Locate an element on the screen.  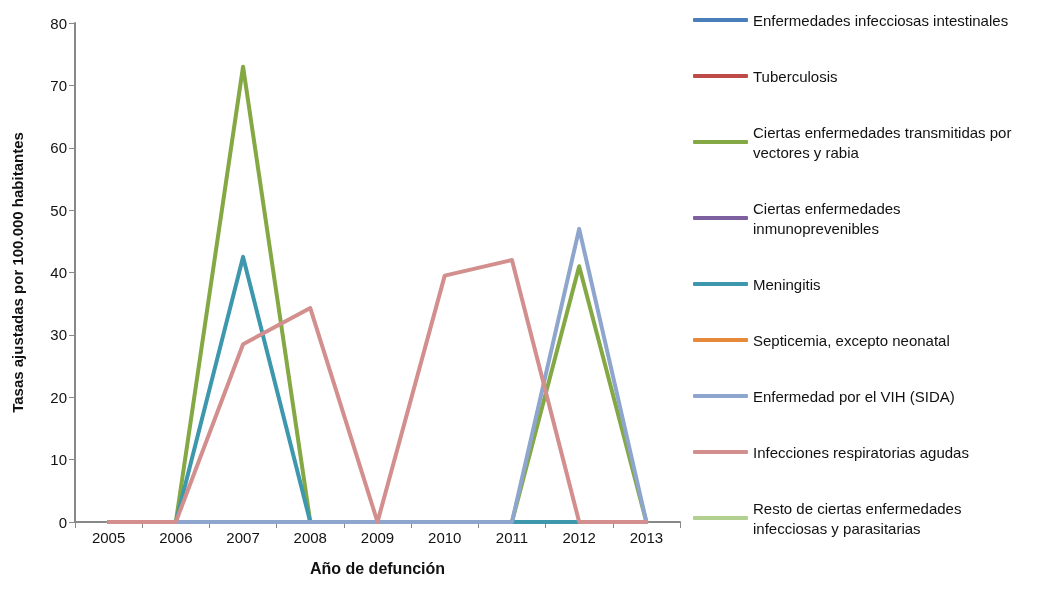
legend-label: Septicemia, excepto neonatal is located at coordinates (851, 340).